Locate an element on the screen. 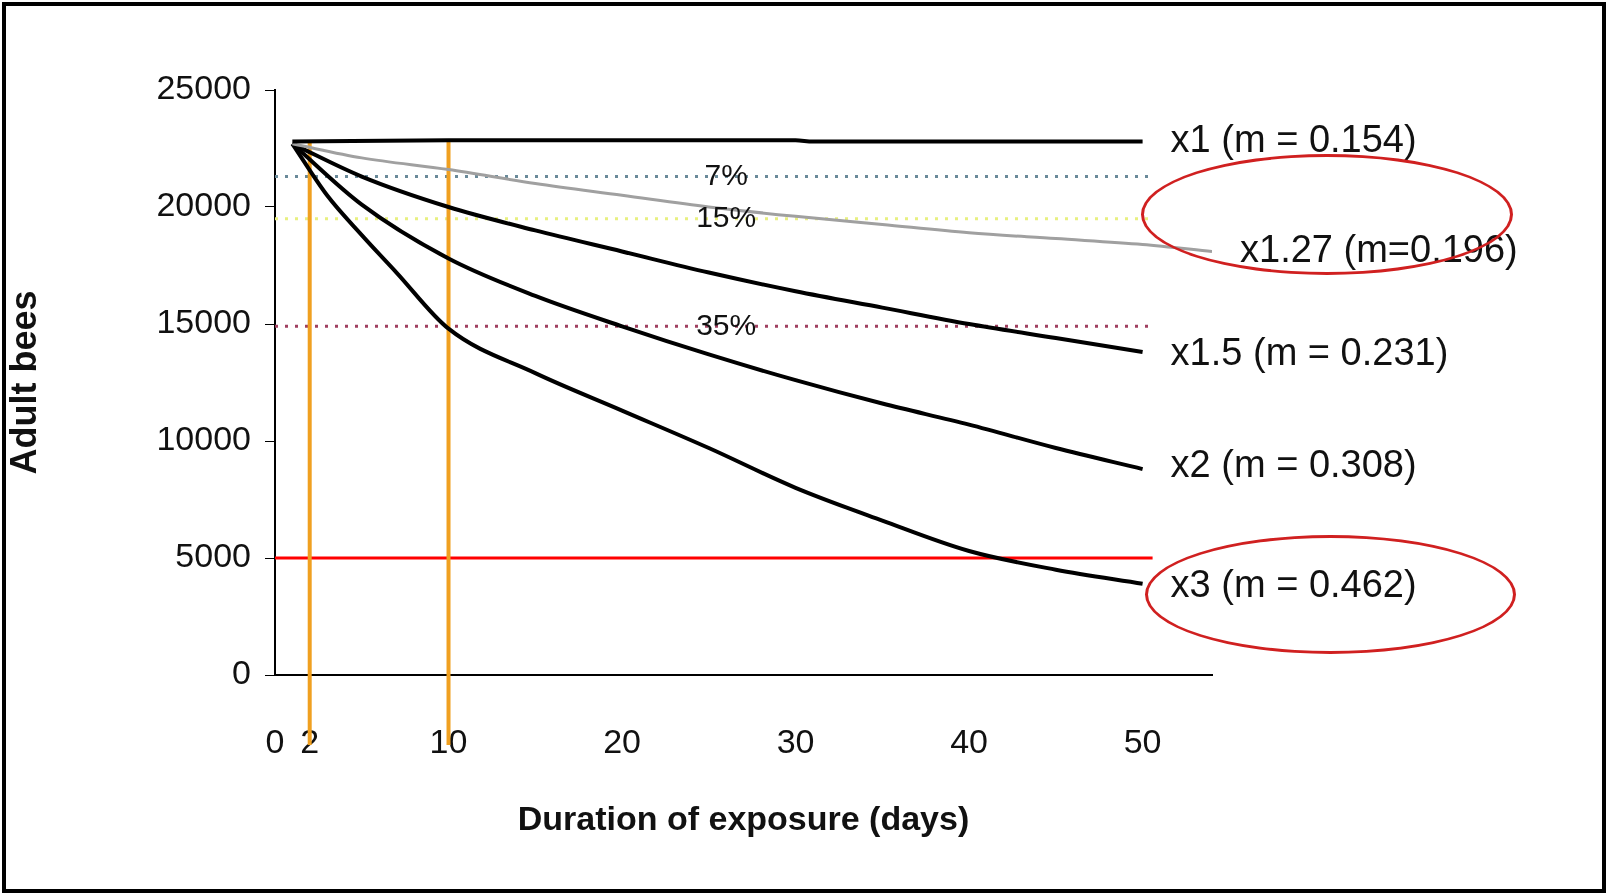 The width and height of the screenshot is (1608, 895). annotation: 7% is located at coordinates (726, 174).